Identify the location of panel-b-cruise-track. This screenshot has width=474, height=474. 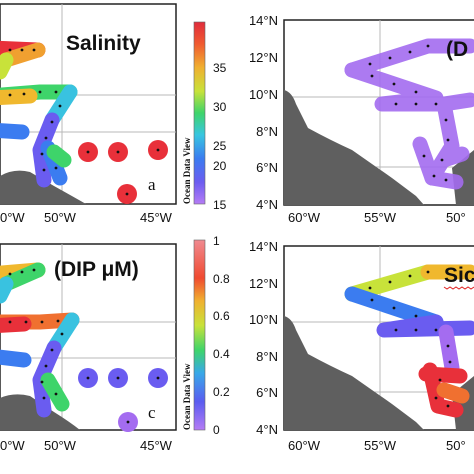
(409, 114).